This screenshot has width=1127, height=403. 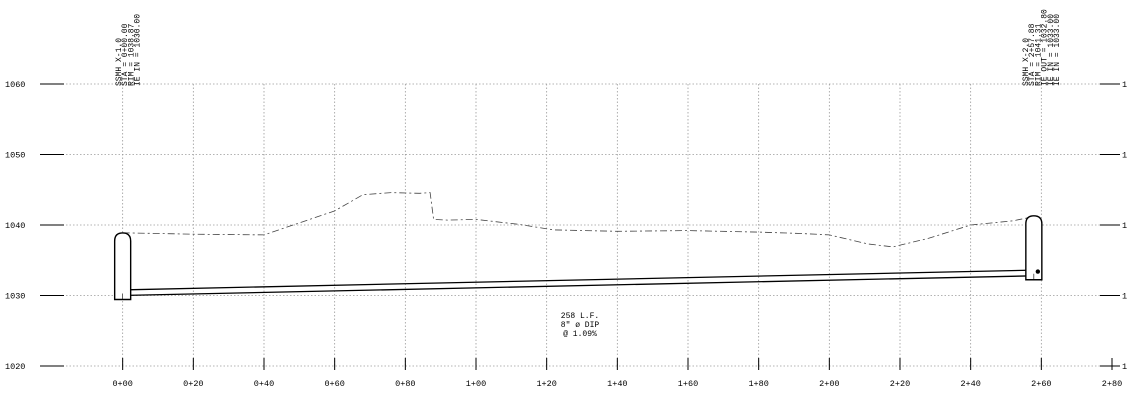 What do you see at coordinates (15, 156) in the screenshot?
I see `elevation-label: 1050` at bounding box center [15, 156].